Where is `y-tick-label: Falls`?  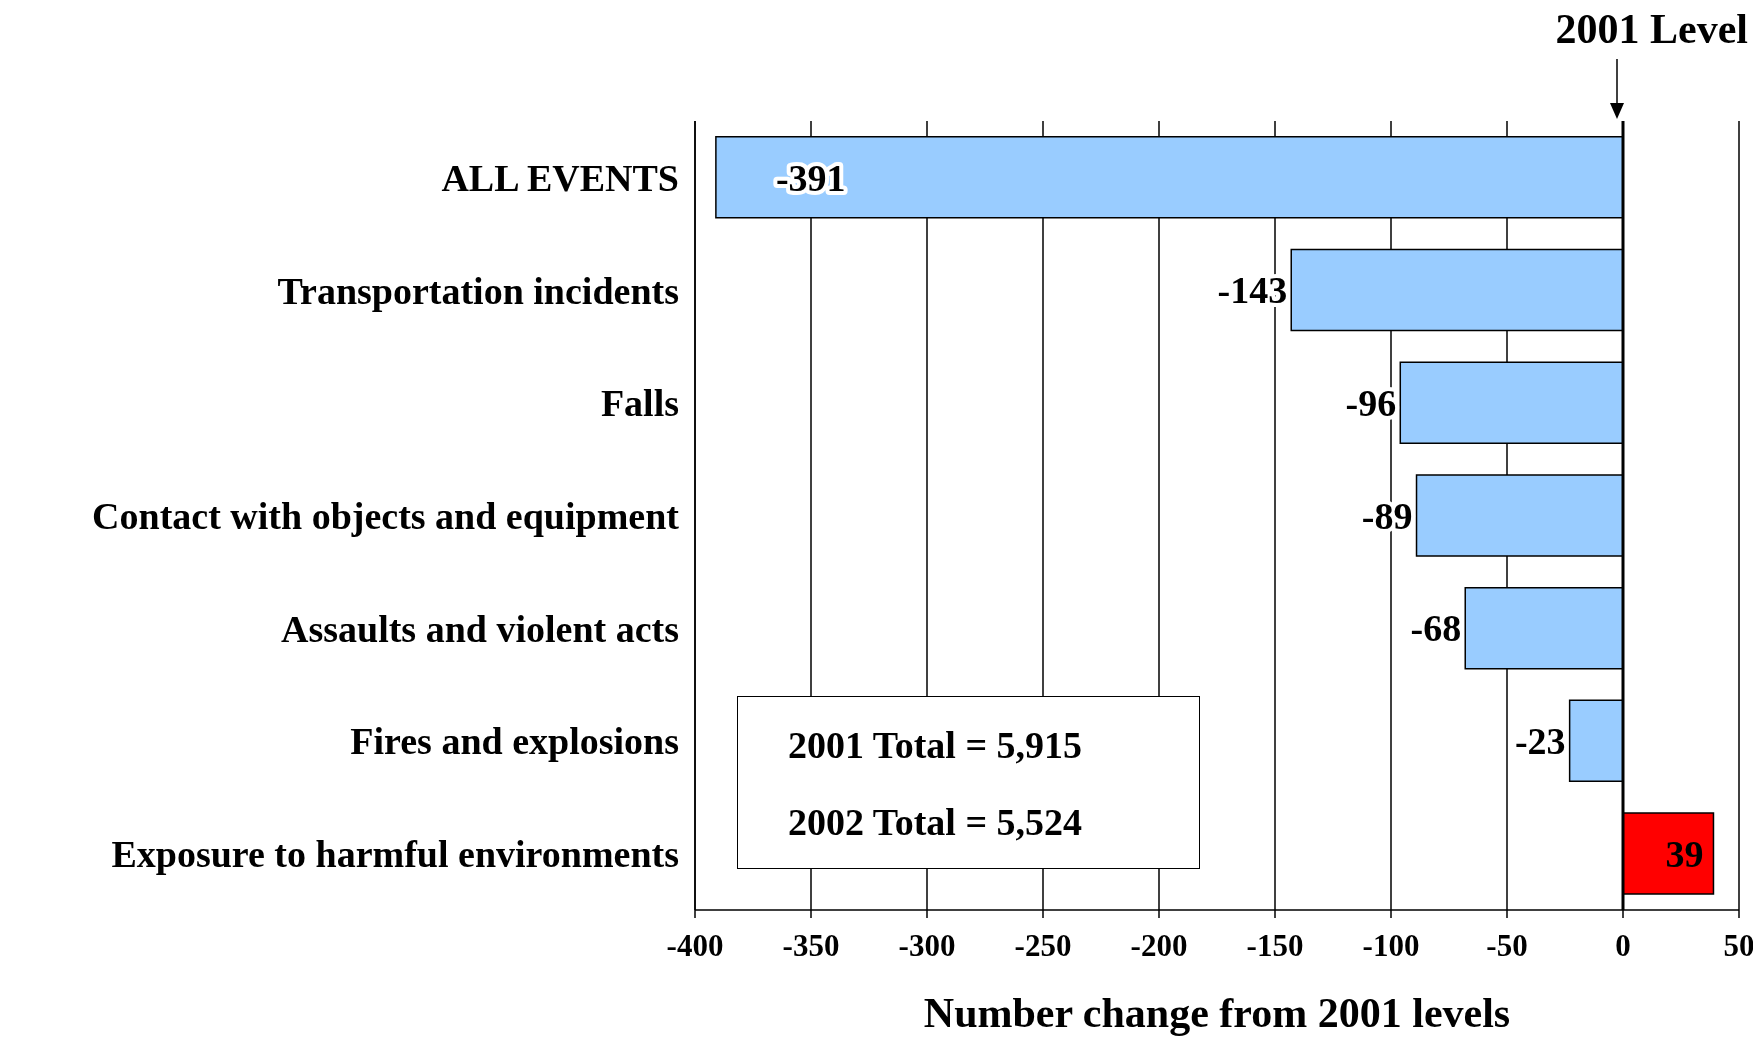 y-tick-label: Falls is located at coordinates (639, 403).